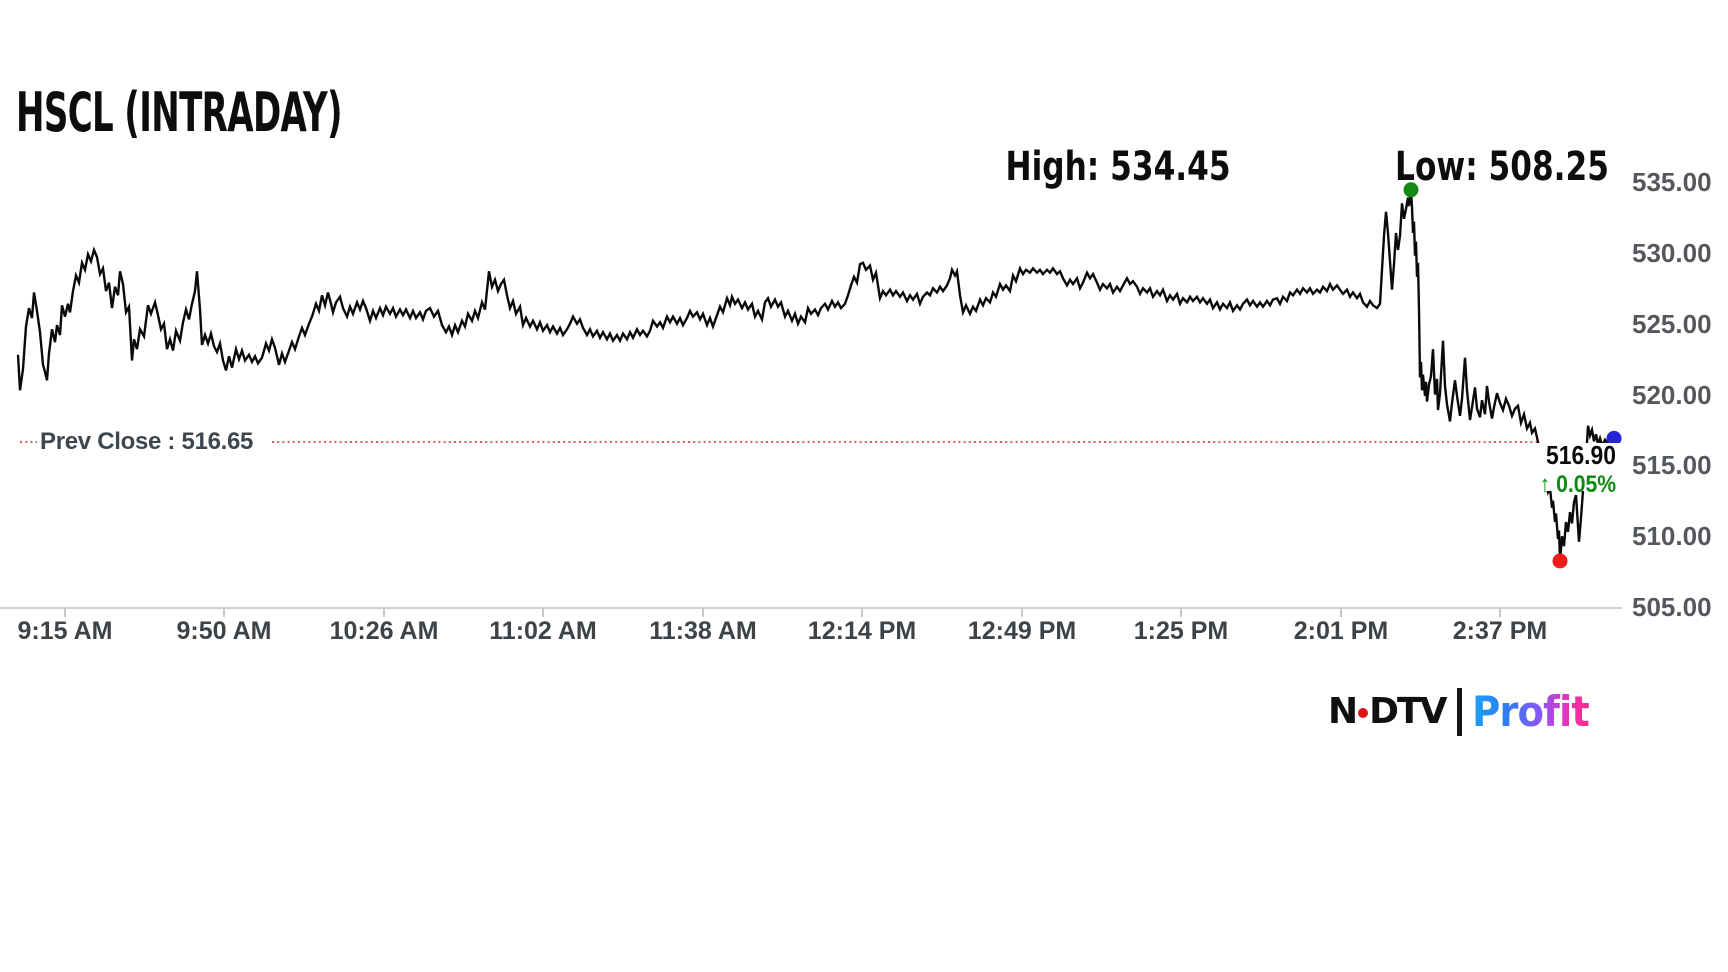 The height and width of the screenshot is (972, 1728). I want to click on y-axis-label: 520.00, so click(1672, 395).